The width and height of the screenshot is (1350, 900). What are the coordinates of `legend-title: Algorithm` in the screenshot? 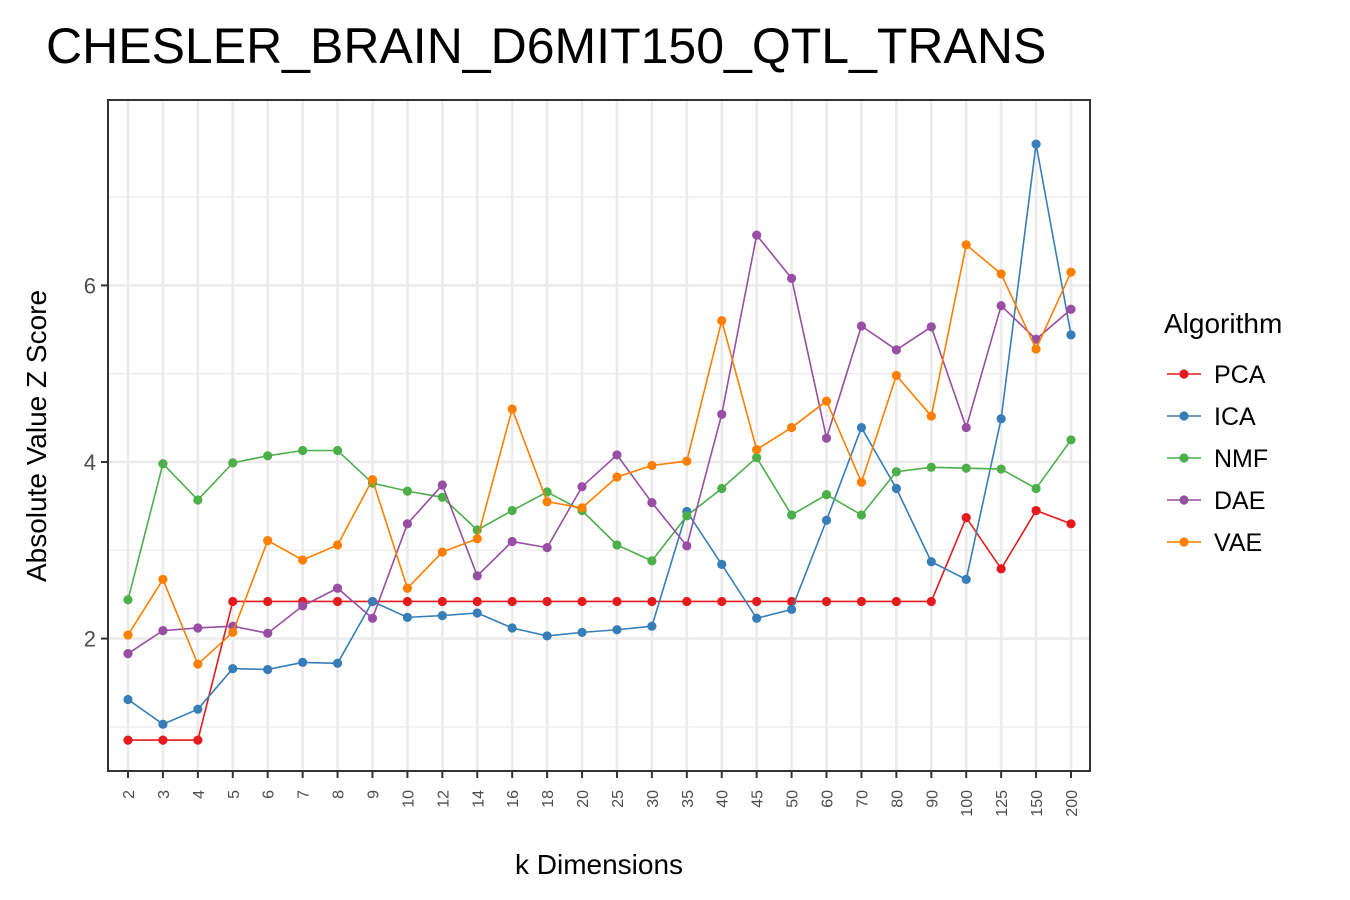 It's located at (1223, 323).